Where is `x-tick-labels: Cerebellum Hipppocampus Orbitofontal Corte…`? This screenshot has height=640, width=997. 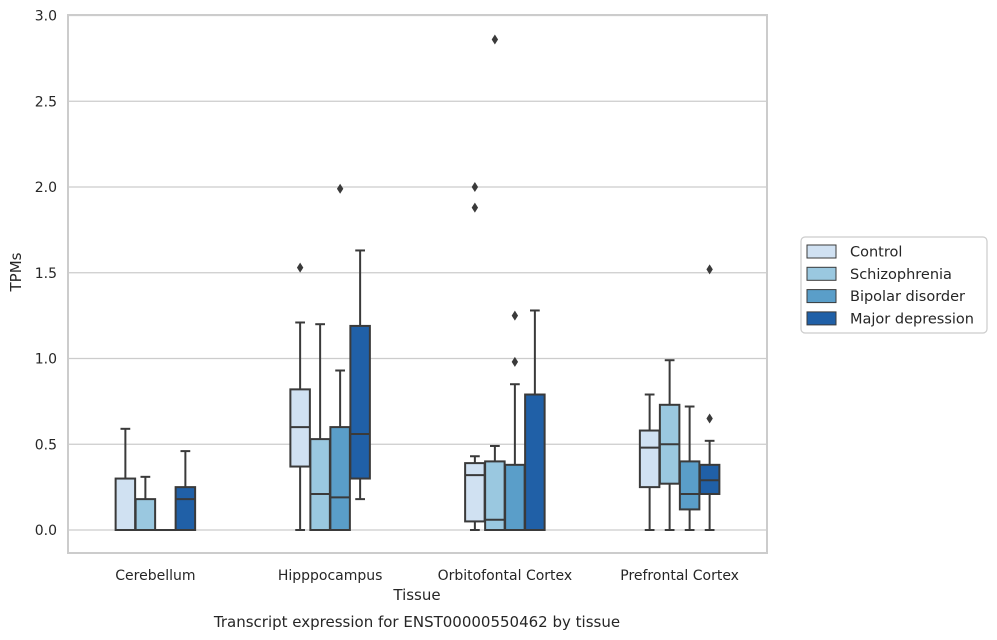
x-tick-labels: Cerebellum Hipppocampus Orbitofontal Corte… is located at coordinates (427, 576).